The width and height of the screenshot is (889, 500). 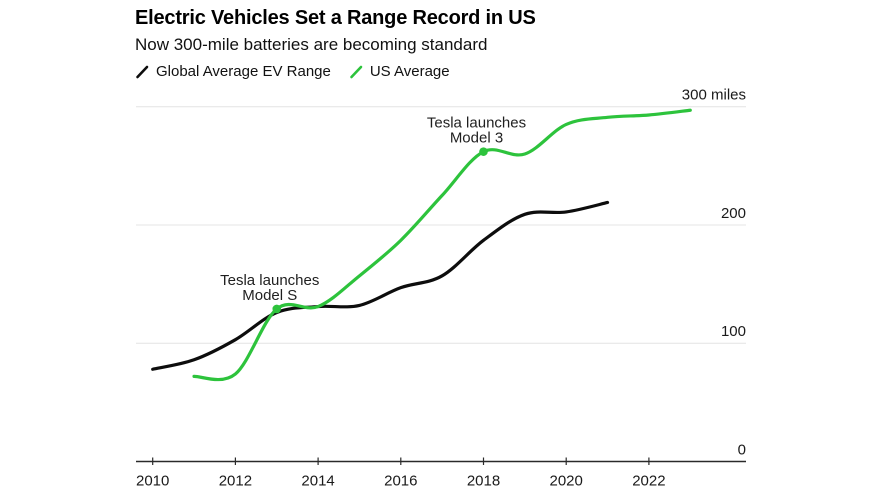 What do you see at coordinates (714, 95) in the screenshot?
I see `y-tick-label: 300 miles` at bounding box center [714, 95].